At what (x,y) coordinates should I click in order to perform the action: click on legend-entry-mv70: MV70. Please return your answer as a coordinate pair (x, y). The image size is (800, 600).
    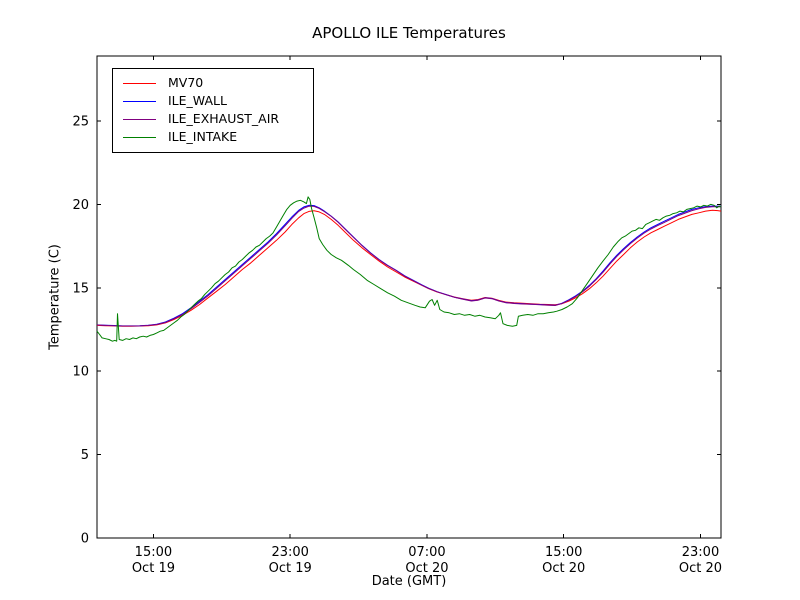
    Looking at the image, I should click on (213, 83).